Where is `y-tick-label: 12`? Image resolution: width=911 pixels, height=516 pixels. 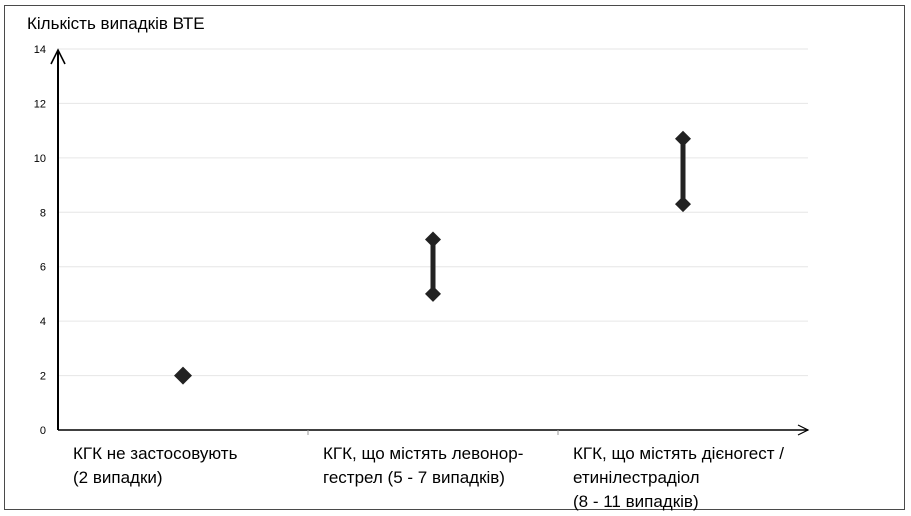
y-tick-label: 12 is located at coordinates (40, 104).